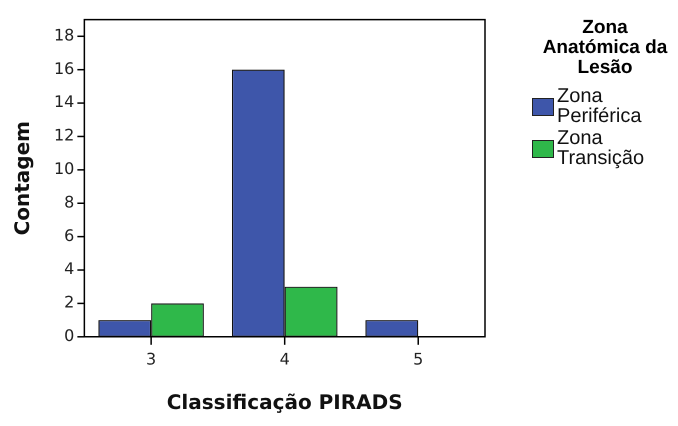 Image resolution: width=678 pixels, height=426 pixels. Describe the element at coordinates (418, 359) in the screenshot. I see `x-tick-label: 5` at that location.